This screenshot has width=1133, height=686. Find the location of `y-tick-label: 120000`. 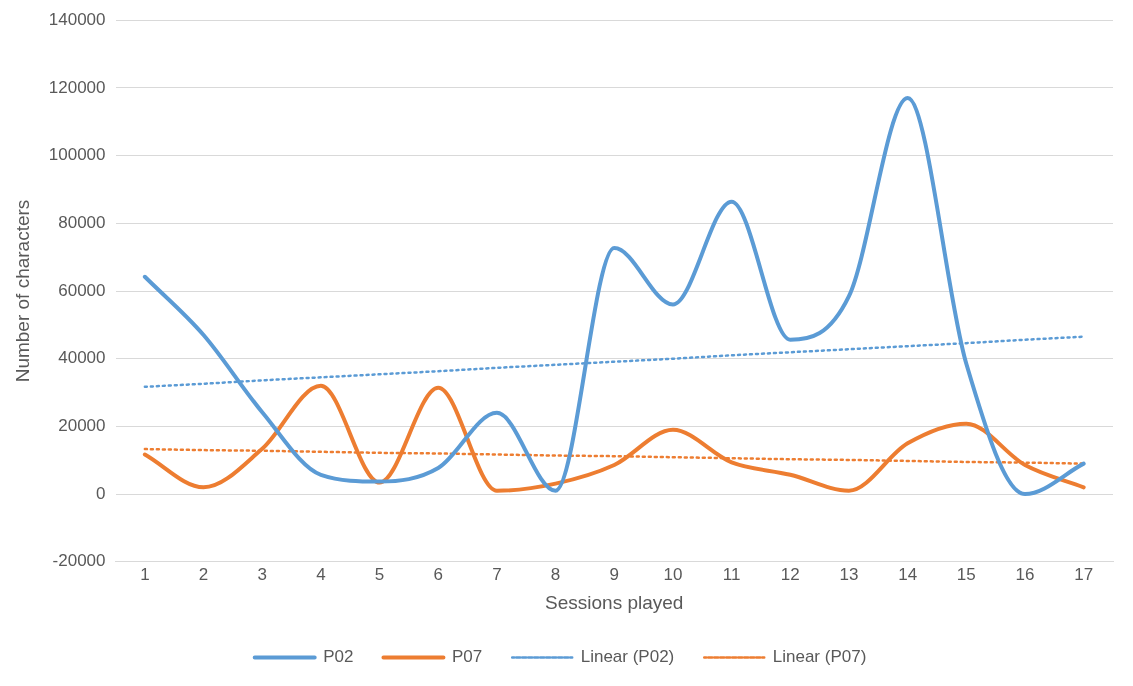

y-tick-label: 120000 is located at coordinates (77, 87).